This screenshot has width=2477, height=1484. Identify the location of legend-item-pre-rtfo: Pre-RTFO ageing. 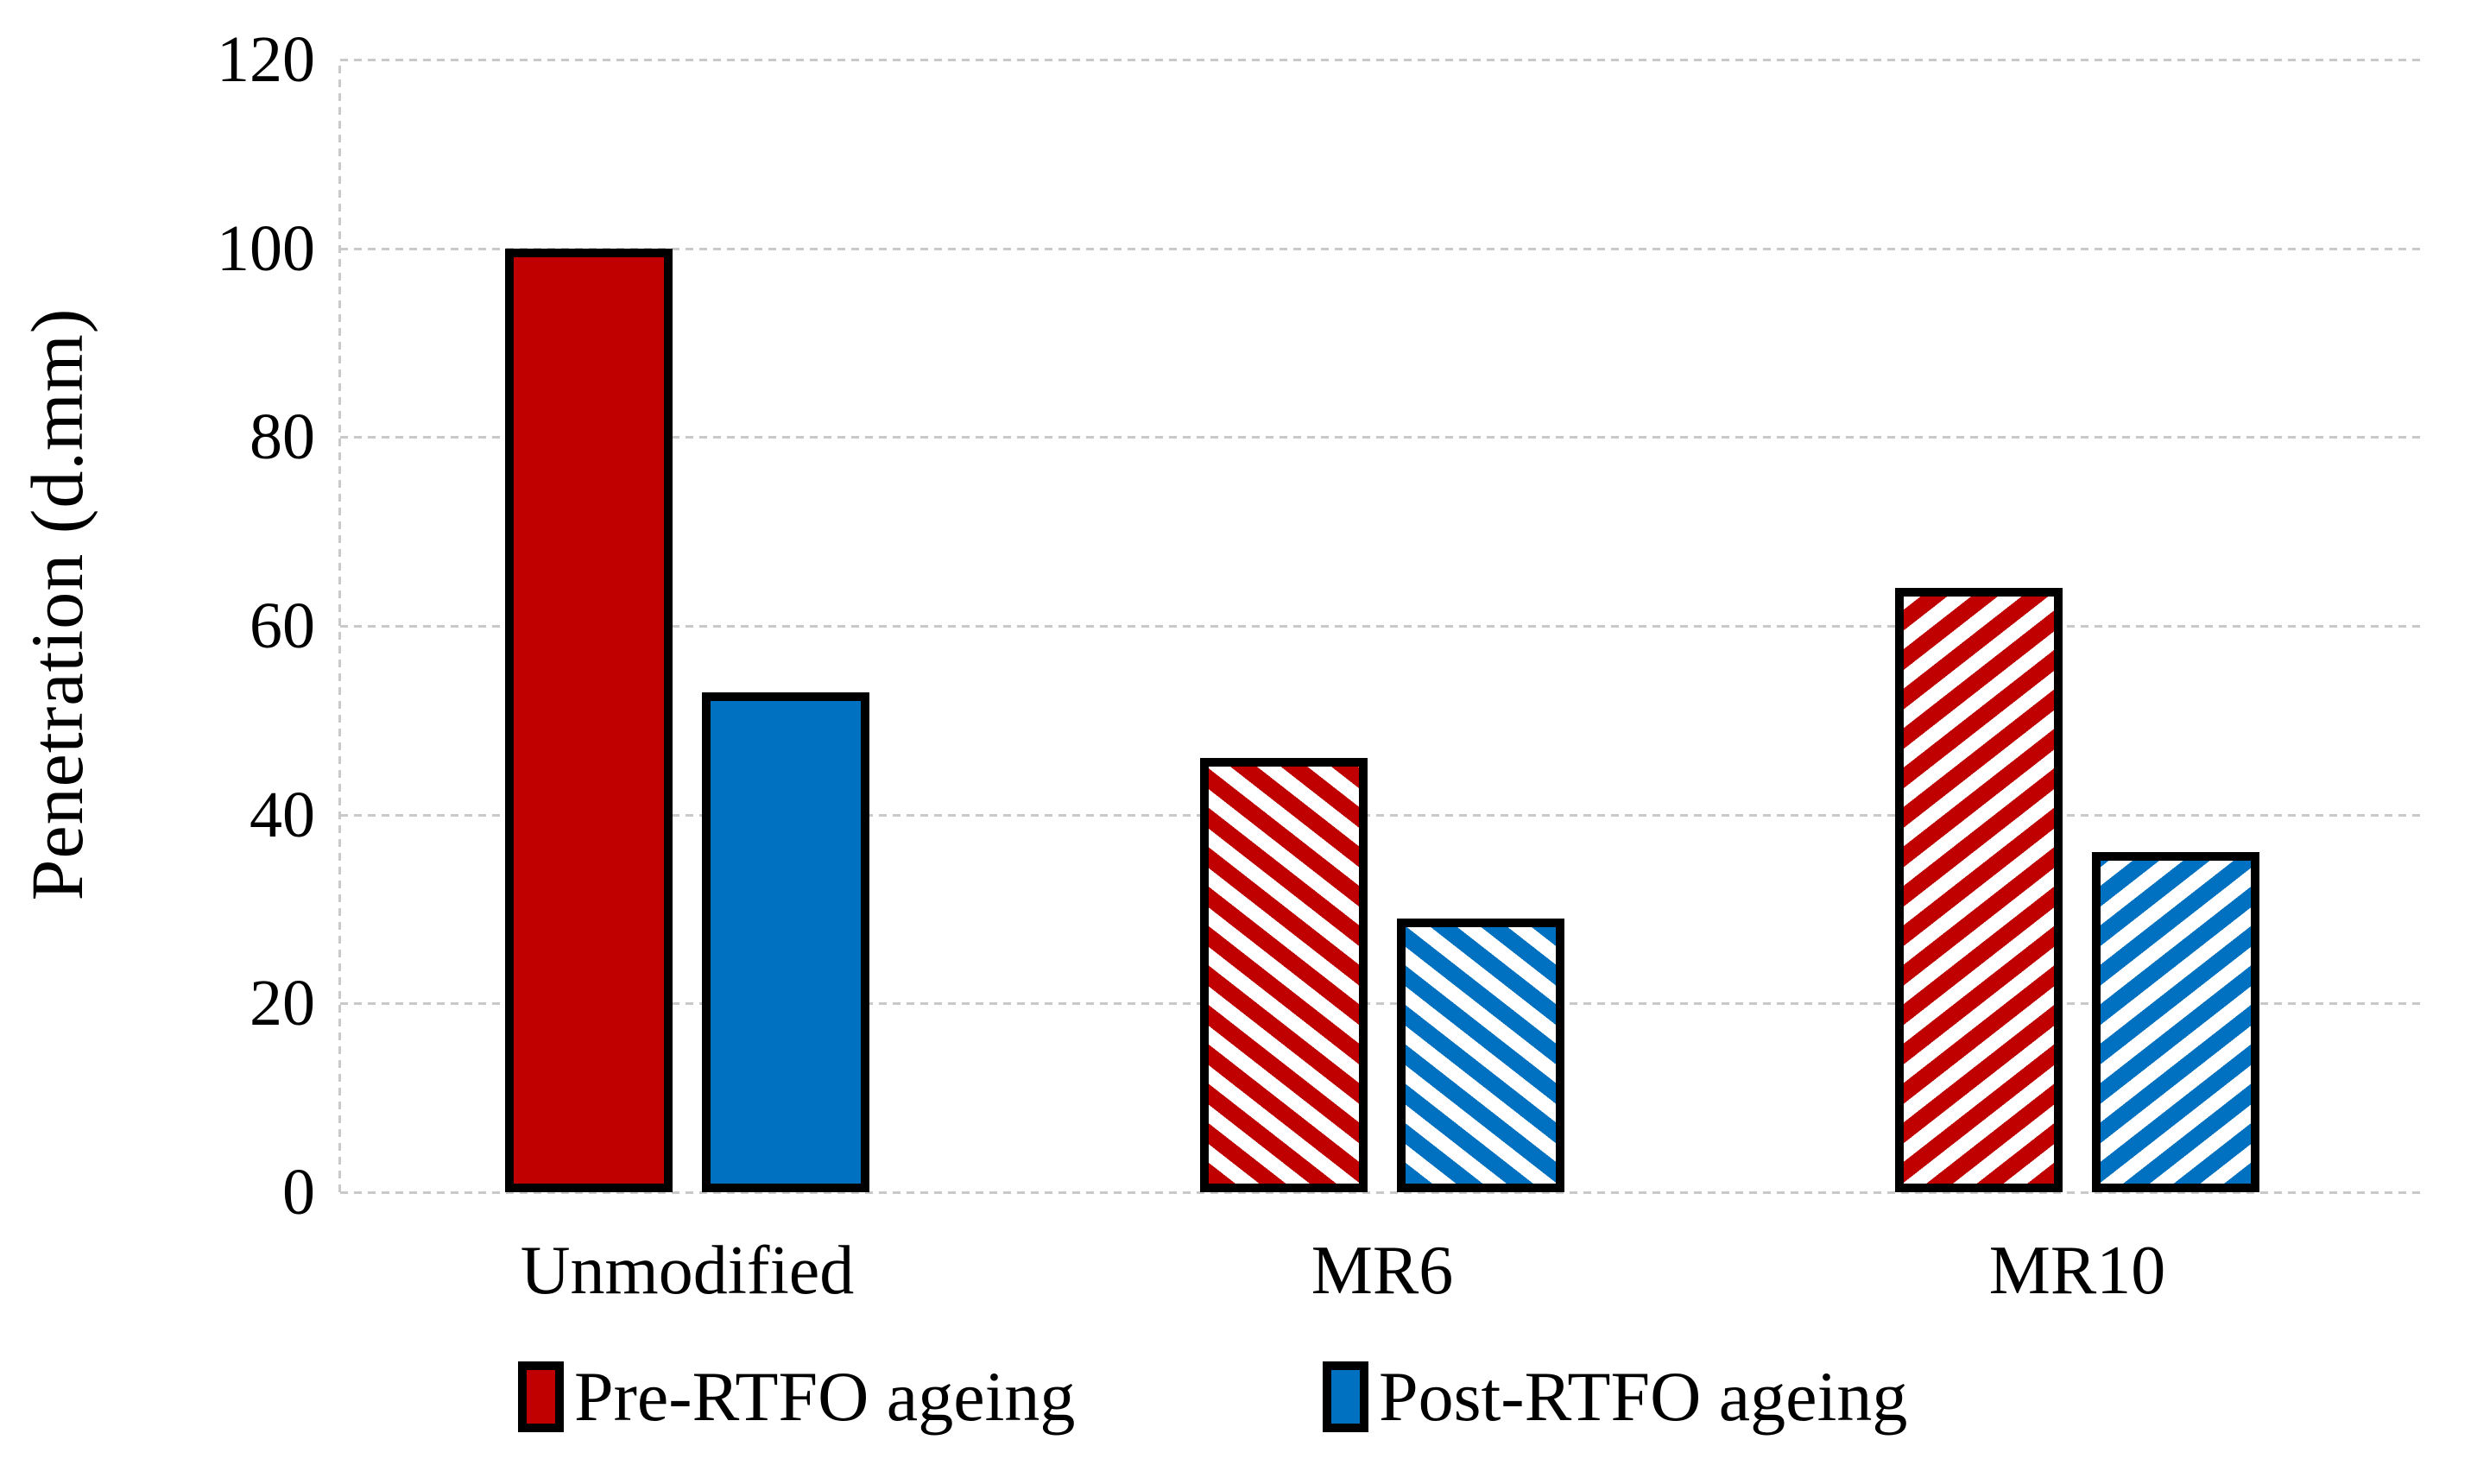
(796, 1396).